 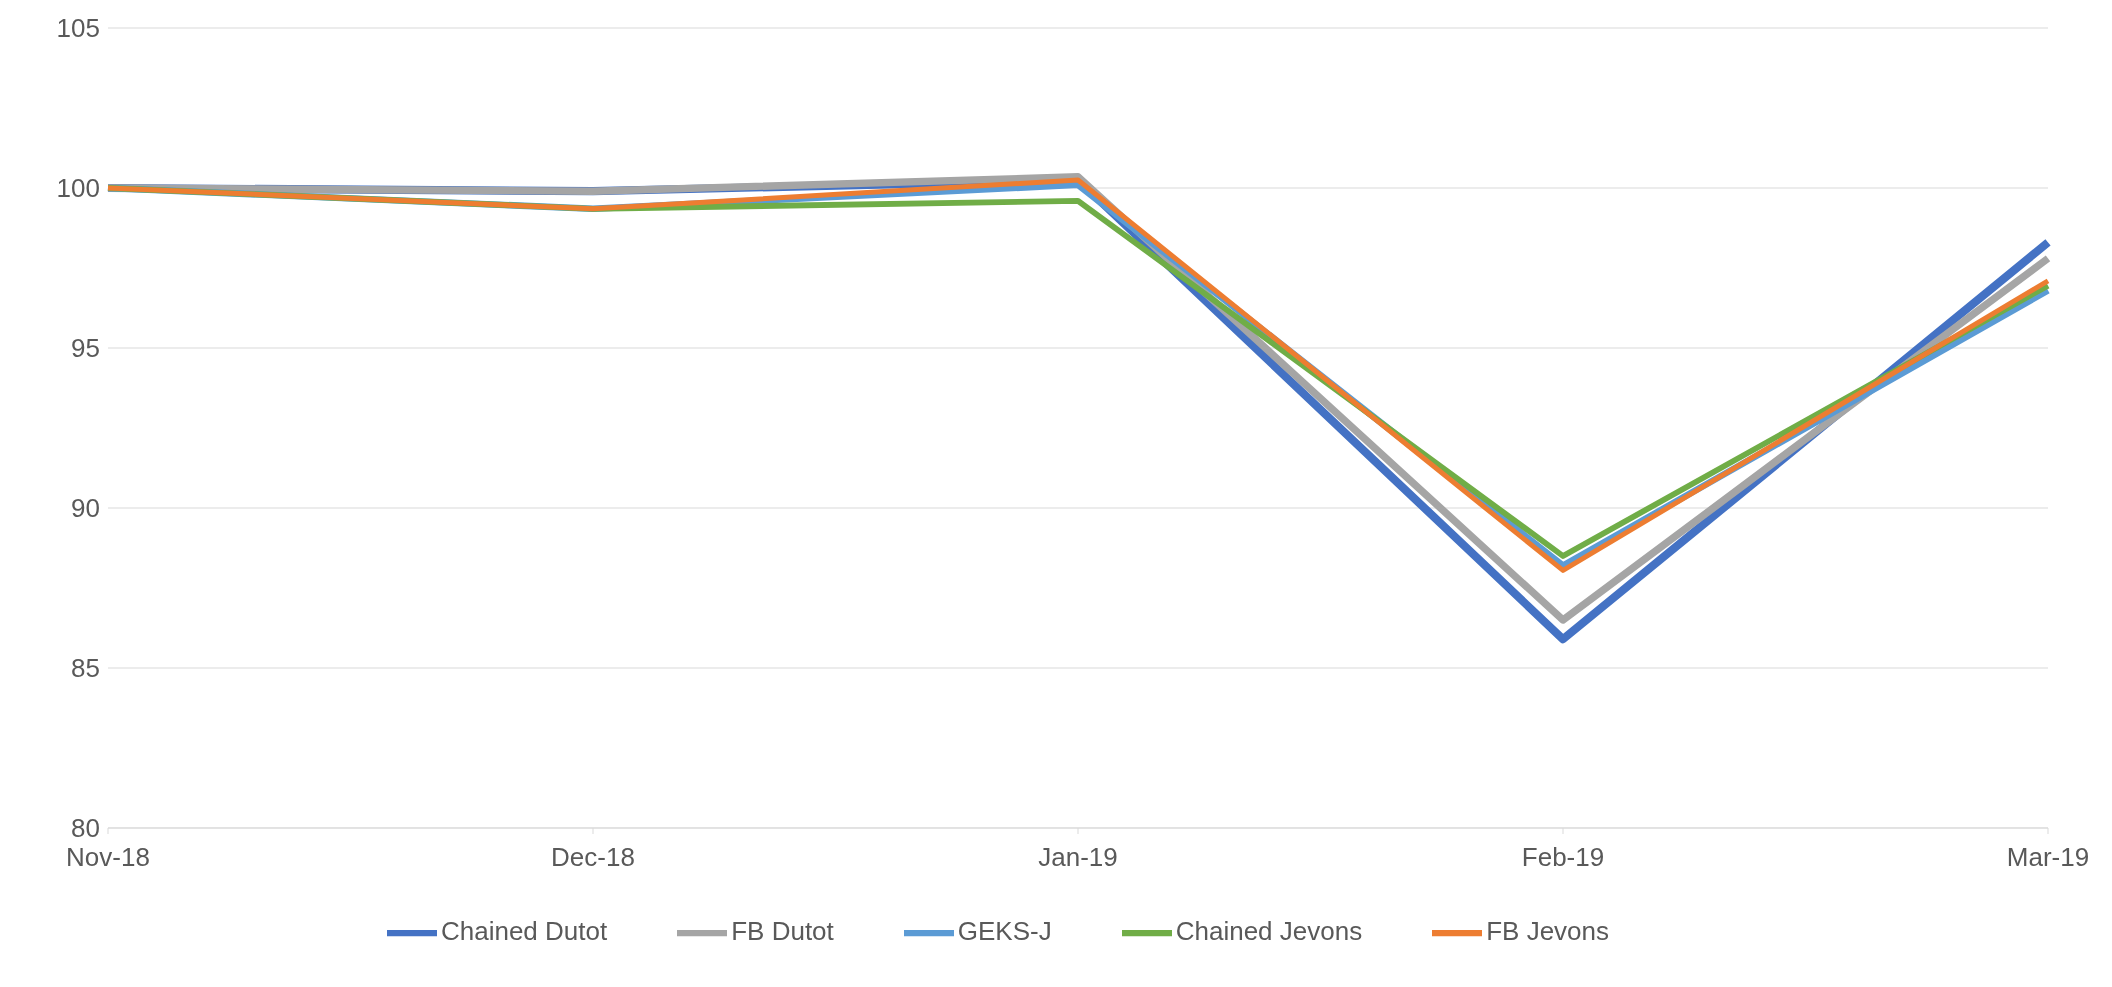 What do you see at coordinates (1269, 930) in the screenshot?
I see `legend-label: Chained Jevons` at bounding box center [1269, 930].